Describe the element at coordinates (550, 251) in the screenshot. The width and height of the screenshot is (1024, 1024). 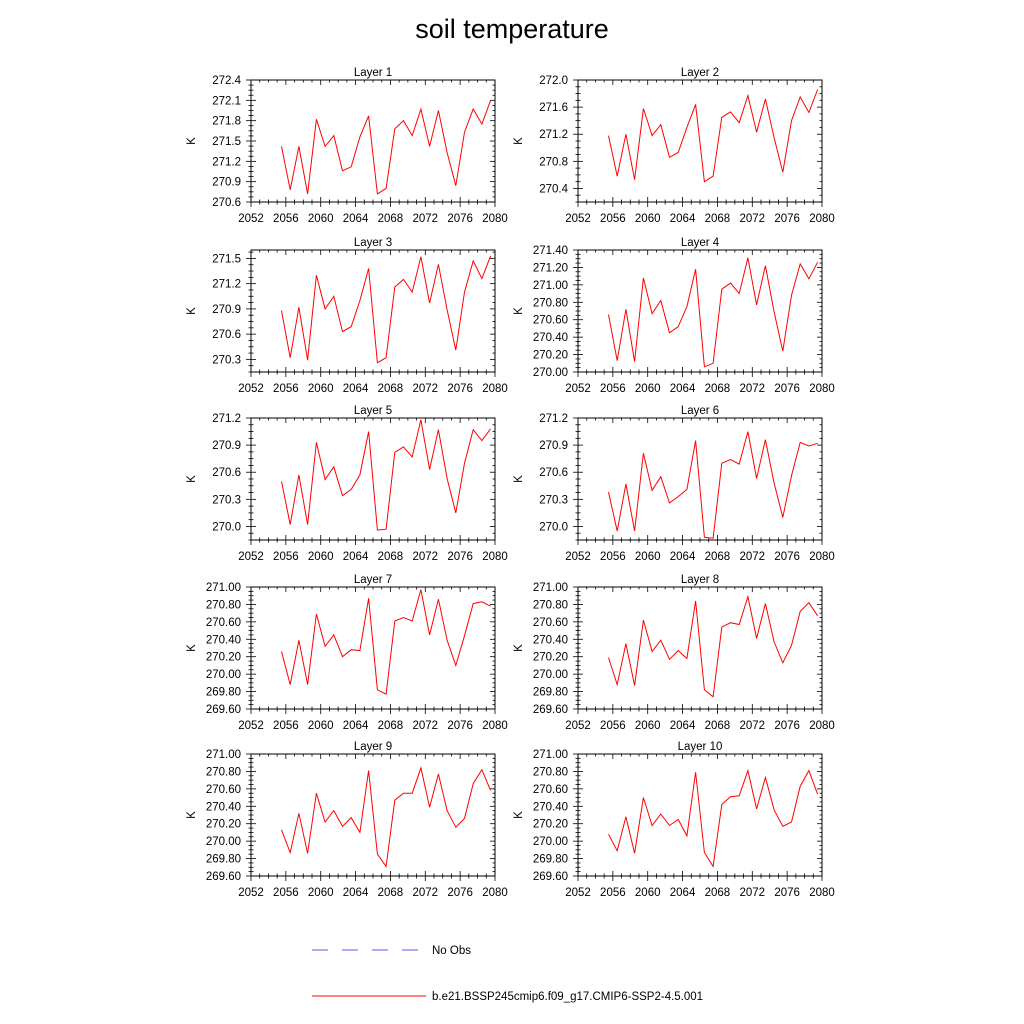
I see `y-tick-label: 271.40` at that location.